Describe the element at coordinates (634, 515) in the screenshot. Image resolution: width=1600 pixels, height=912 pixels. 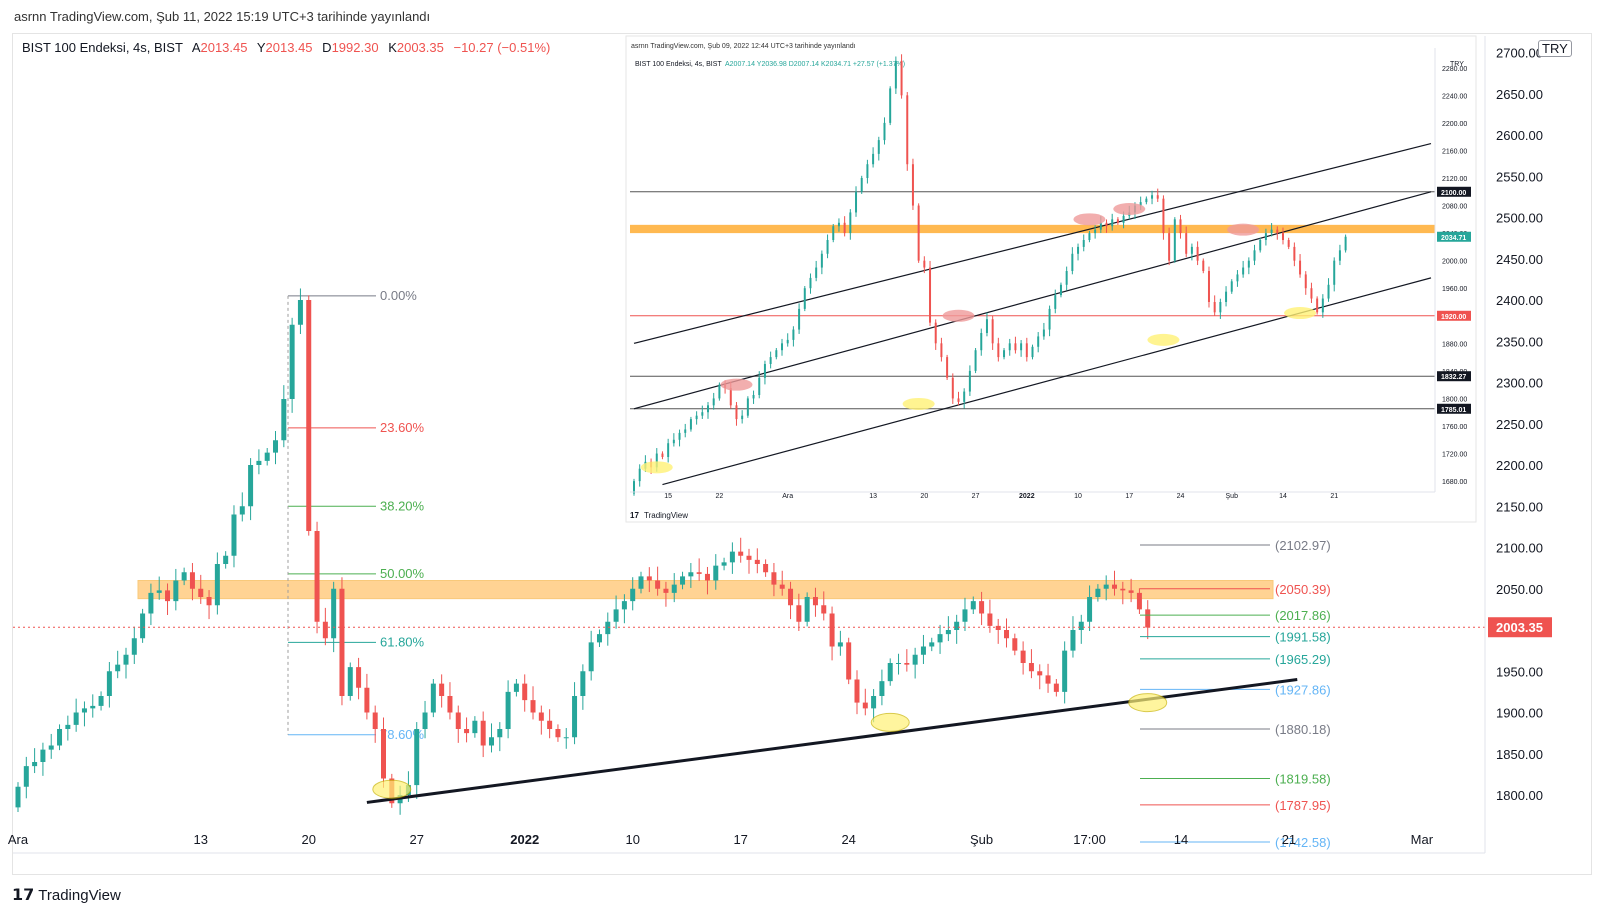
I see `inset-tradingview-logo-icon: 17` at that location.